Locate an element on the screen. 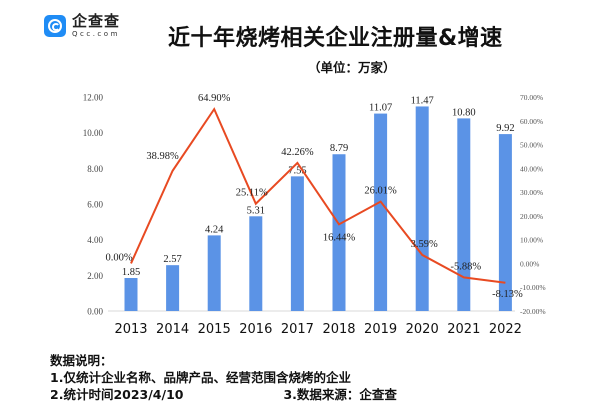 Image resolution: width=600 pixels, height=418 pixels. growth-value-label: -8.13% is located at coordinates (507, 294).